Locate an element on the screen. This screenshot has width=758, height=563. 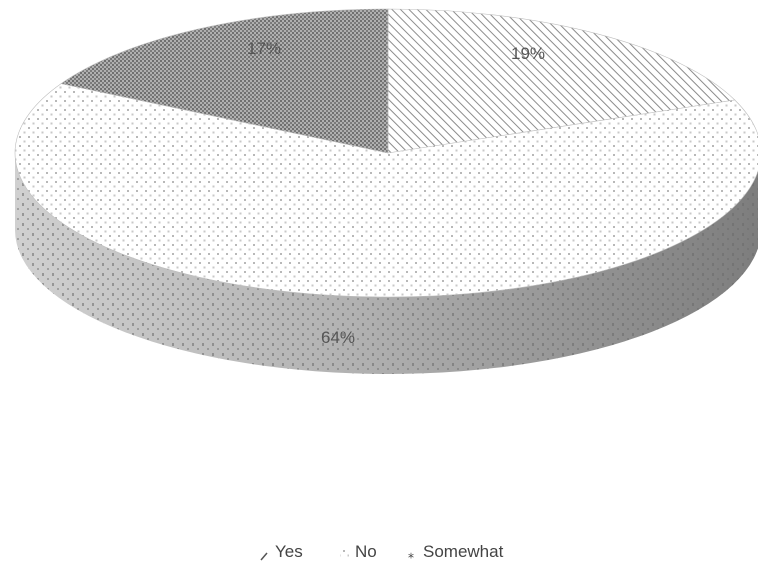
legend: Yes No ⁎ Somewhat is located at coordinates (382, 551).